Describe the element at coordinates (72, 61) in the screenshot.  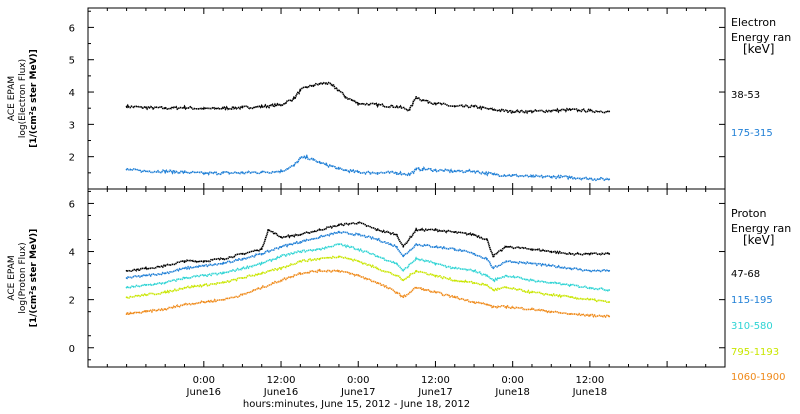
I see `electron-y-tick-label: 5` at that location.